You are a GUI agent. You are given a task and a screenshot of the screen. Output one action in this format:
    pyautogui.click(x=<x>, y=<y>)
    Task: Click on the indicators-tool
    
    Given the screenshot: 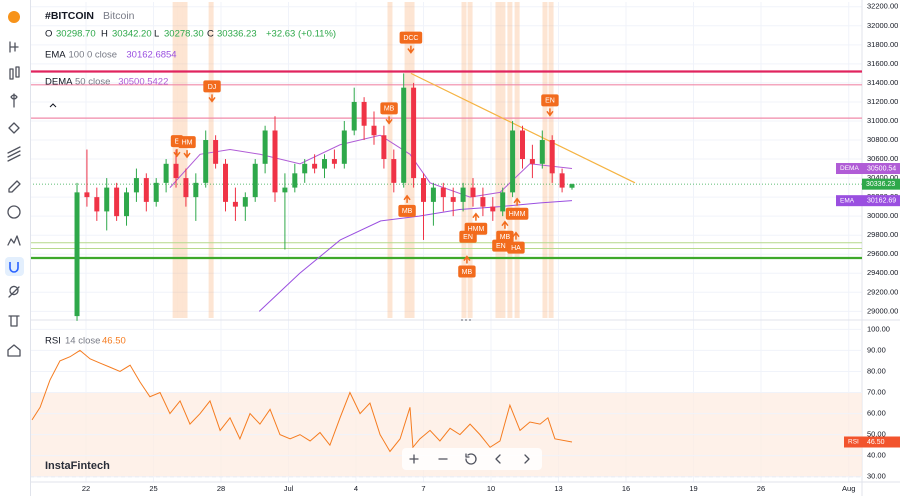 What is the action you would take?
    pyautogui.click(x=14, y=100)
    